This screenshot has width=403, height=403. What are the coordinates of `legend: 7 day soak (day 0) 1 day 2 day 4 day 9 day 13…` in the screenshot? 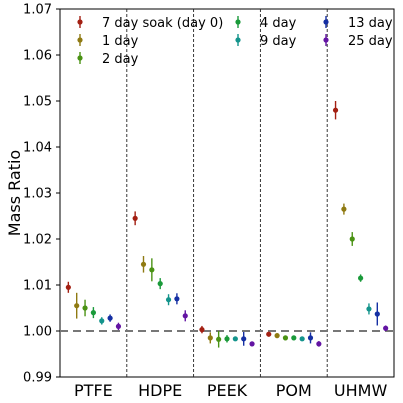 It's located at (235, 41).